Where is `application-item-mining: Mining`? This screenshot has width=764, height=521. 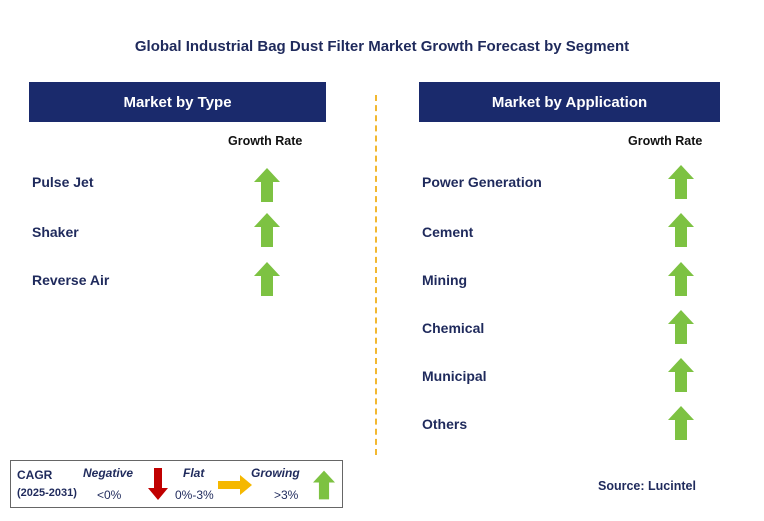
application-item-mining: Mining is located at coordinates (445, 280).